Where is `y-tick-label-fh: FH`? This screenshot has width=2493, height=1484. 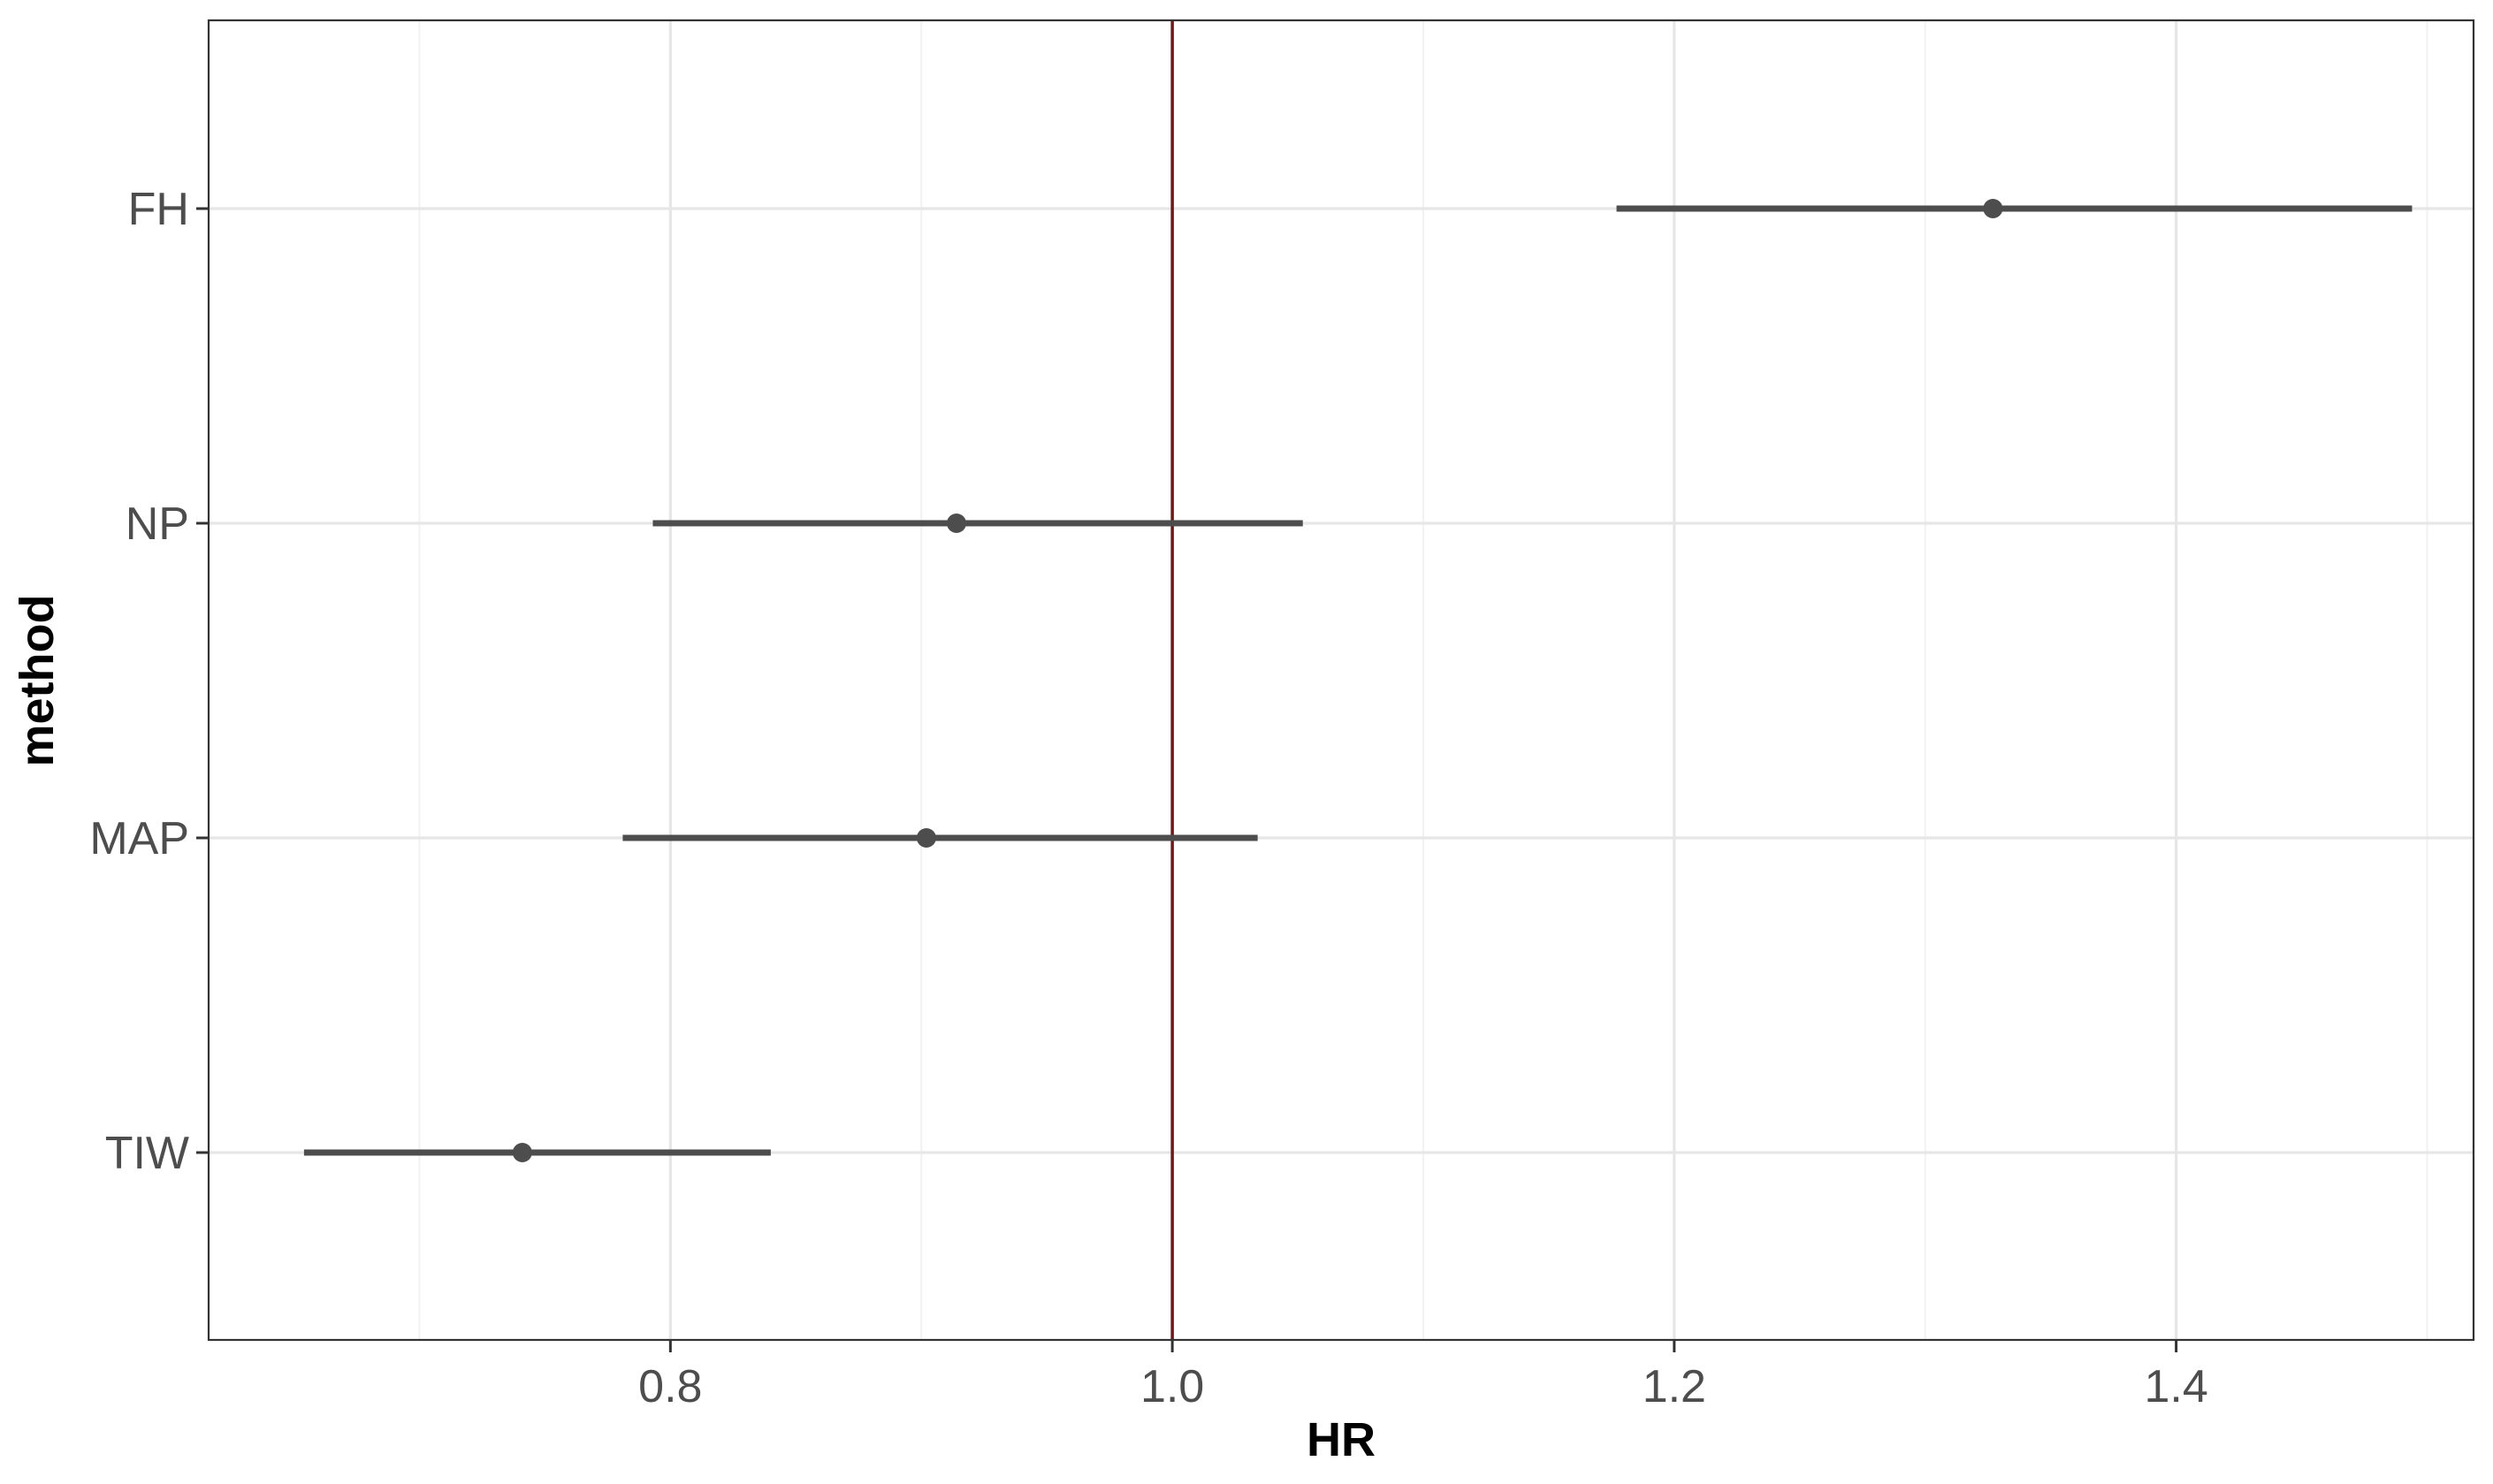
y-tick-label-fh: FH is located at coordinates (158, 209).